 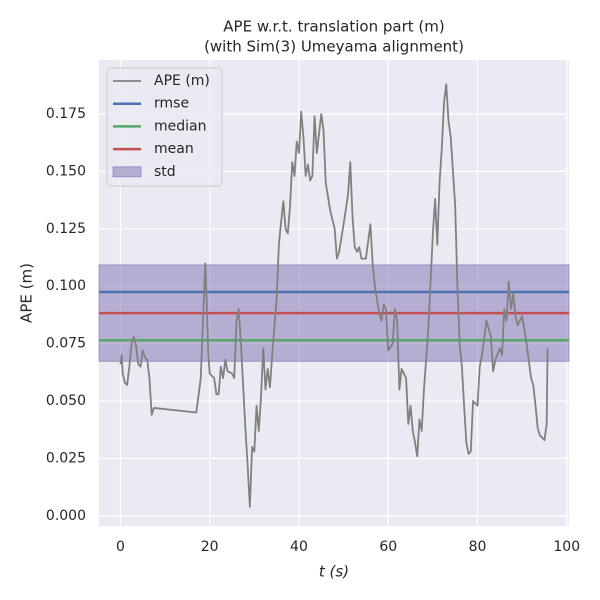 What do you see at coordinates (165, 172) in the screenshot?
I see `legend-label: std` at bounding box center [165, 172].